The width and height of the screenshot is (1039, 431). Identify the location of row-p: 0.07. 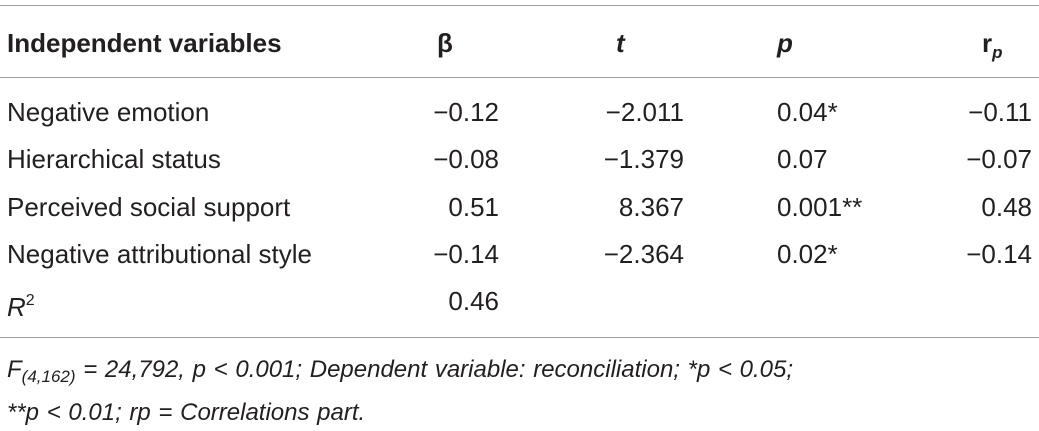
(802, 159).